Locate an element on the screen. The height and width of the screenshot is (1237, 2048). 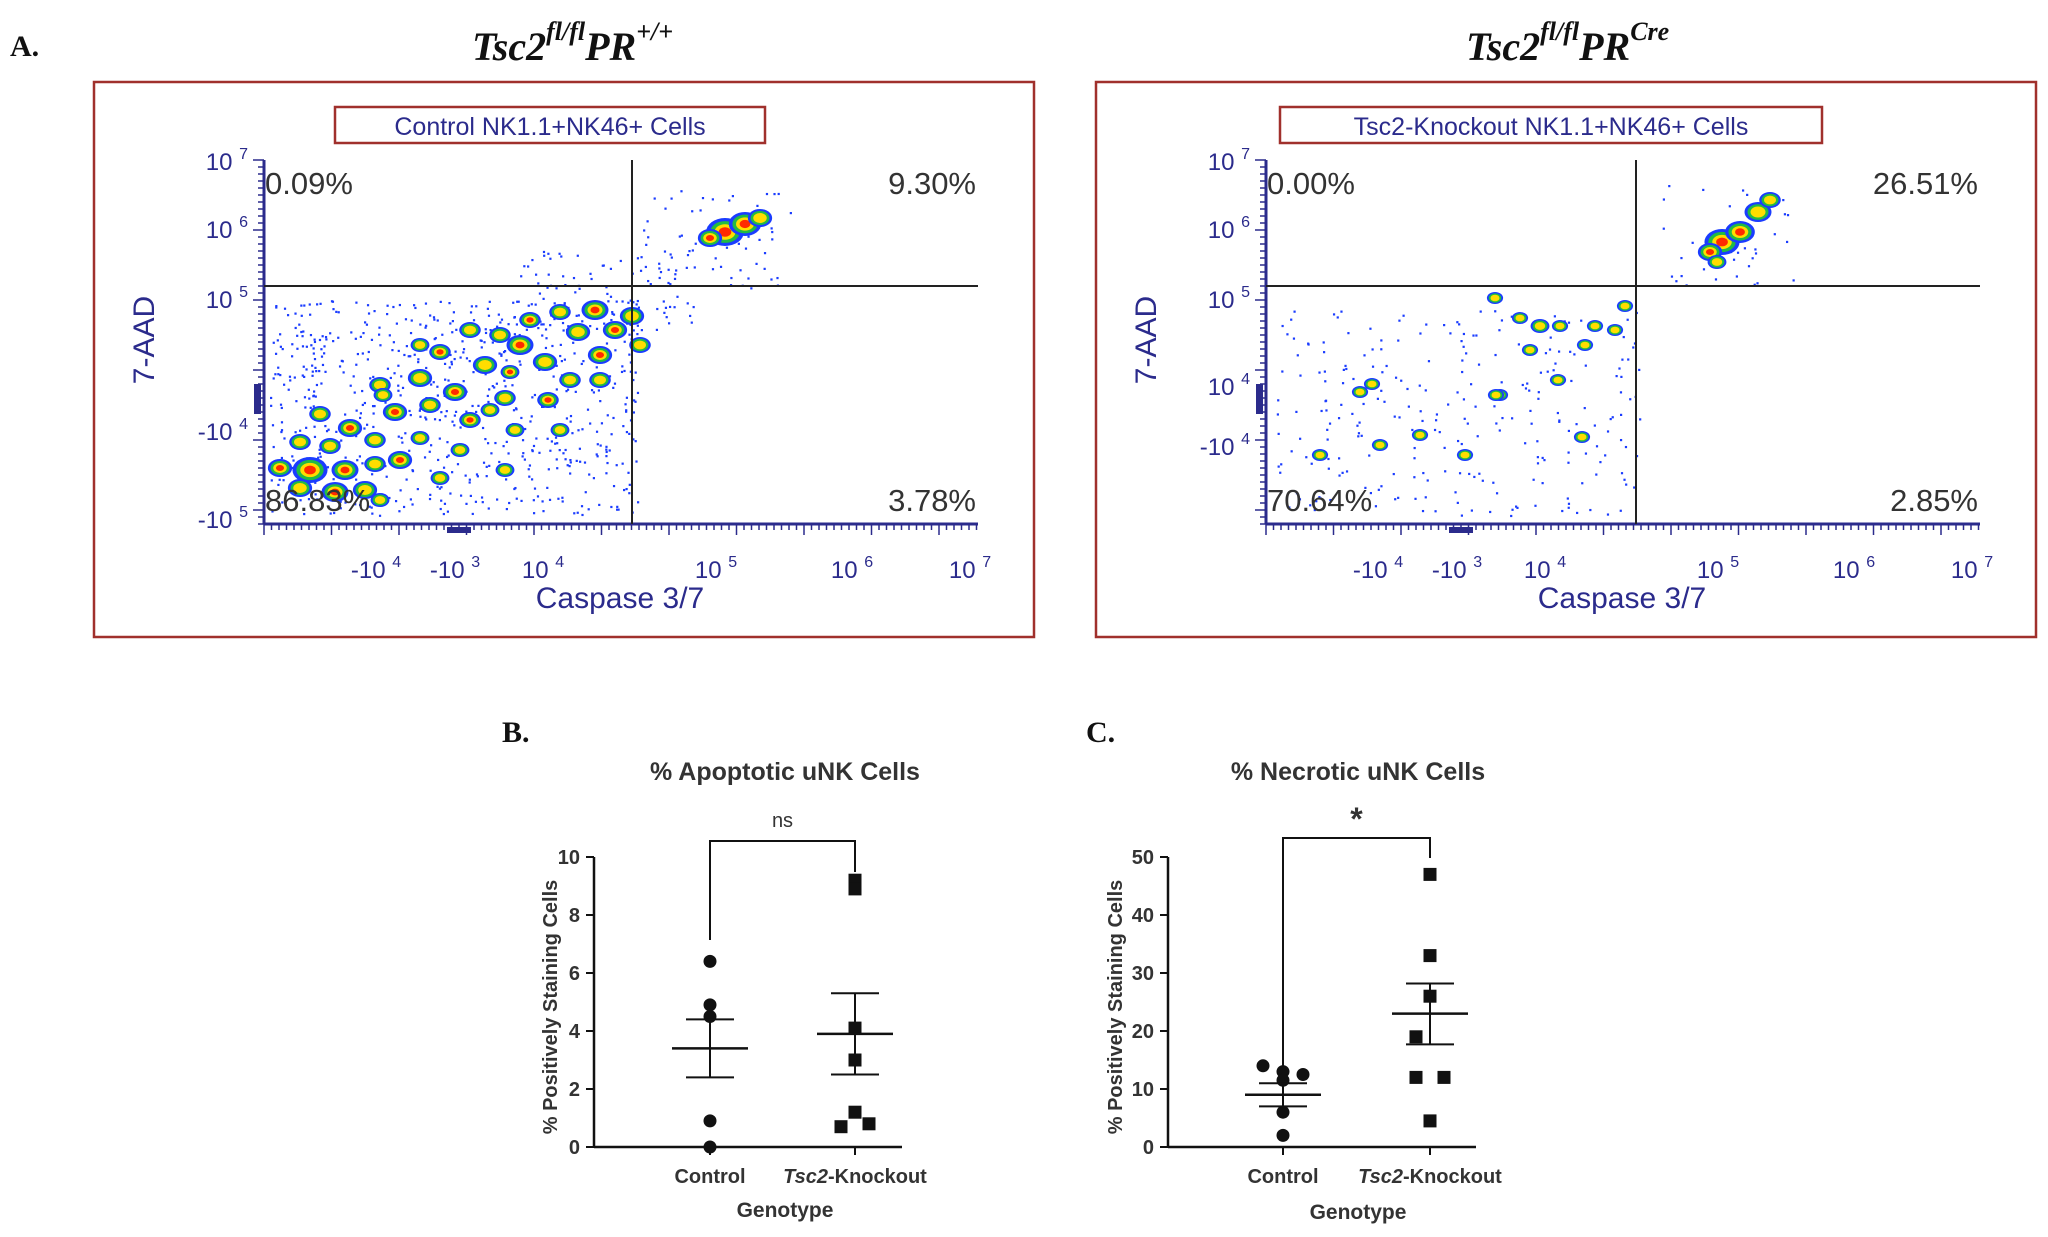
y-tick-label: 10 is located at coordinates (1143, 1090).